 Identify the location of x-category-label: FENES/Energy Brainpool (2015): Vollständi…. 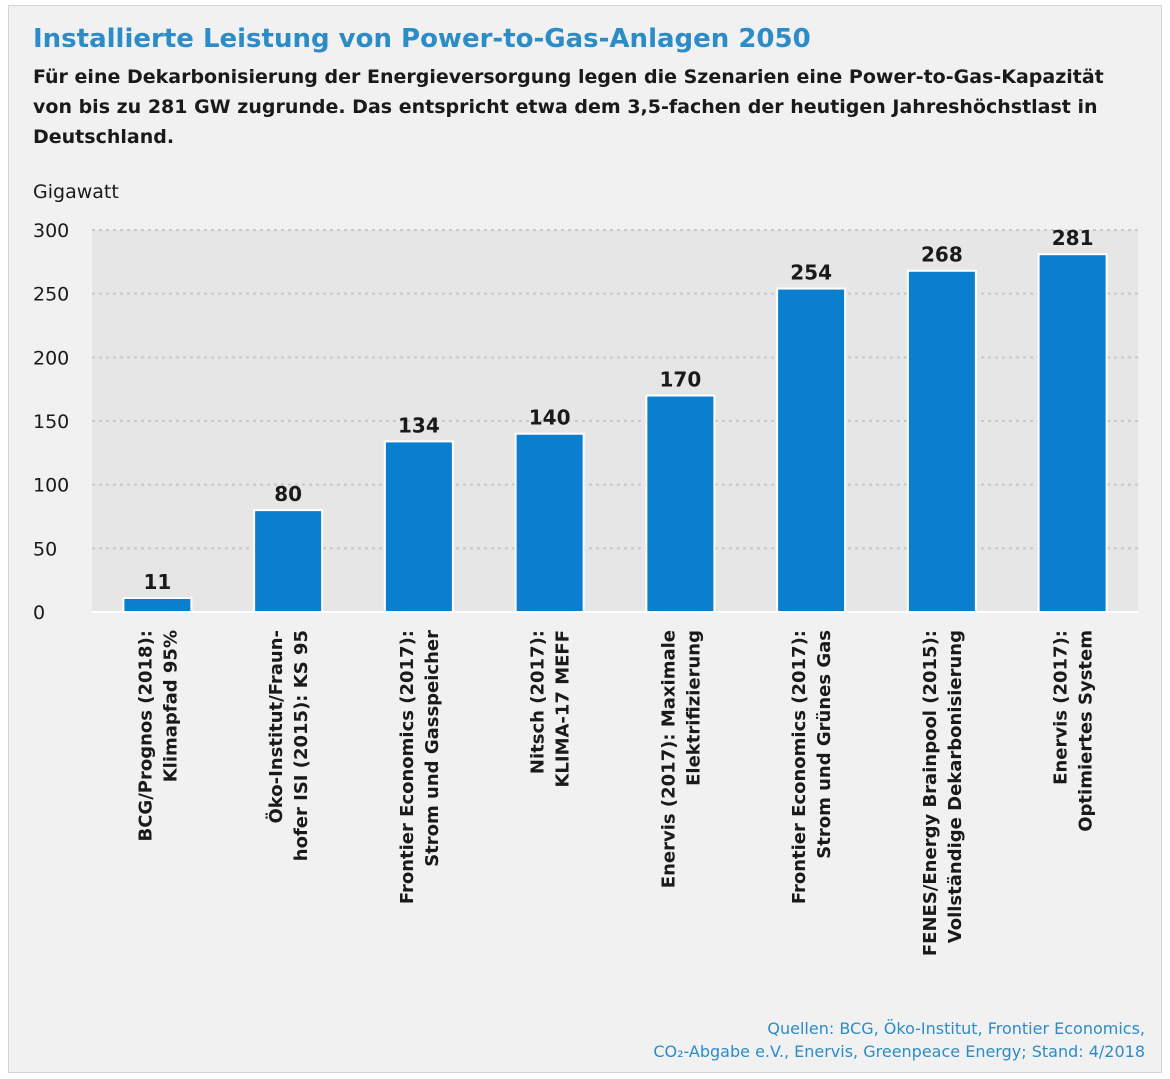
(943, 793).